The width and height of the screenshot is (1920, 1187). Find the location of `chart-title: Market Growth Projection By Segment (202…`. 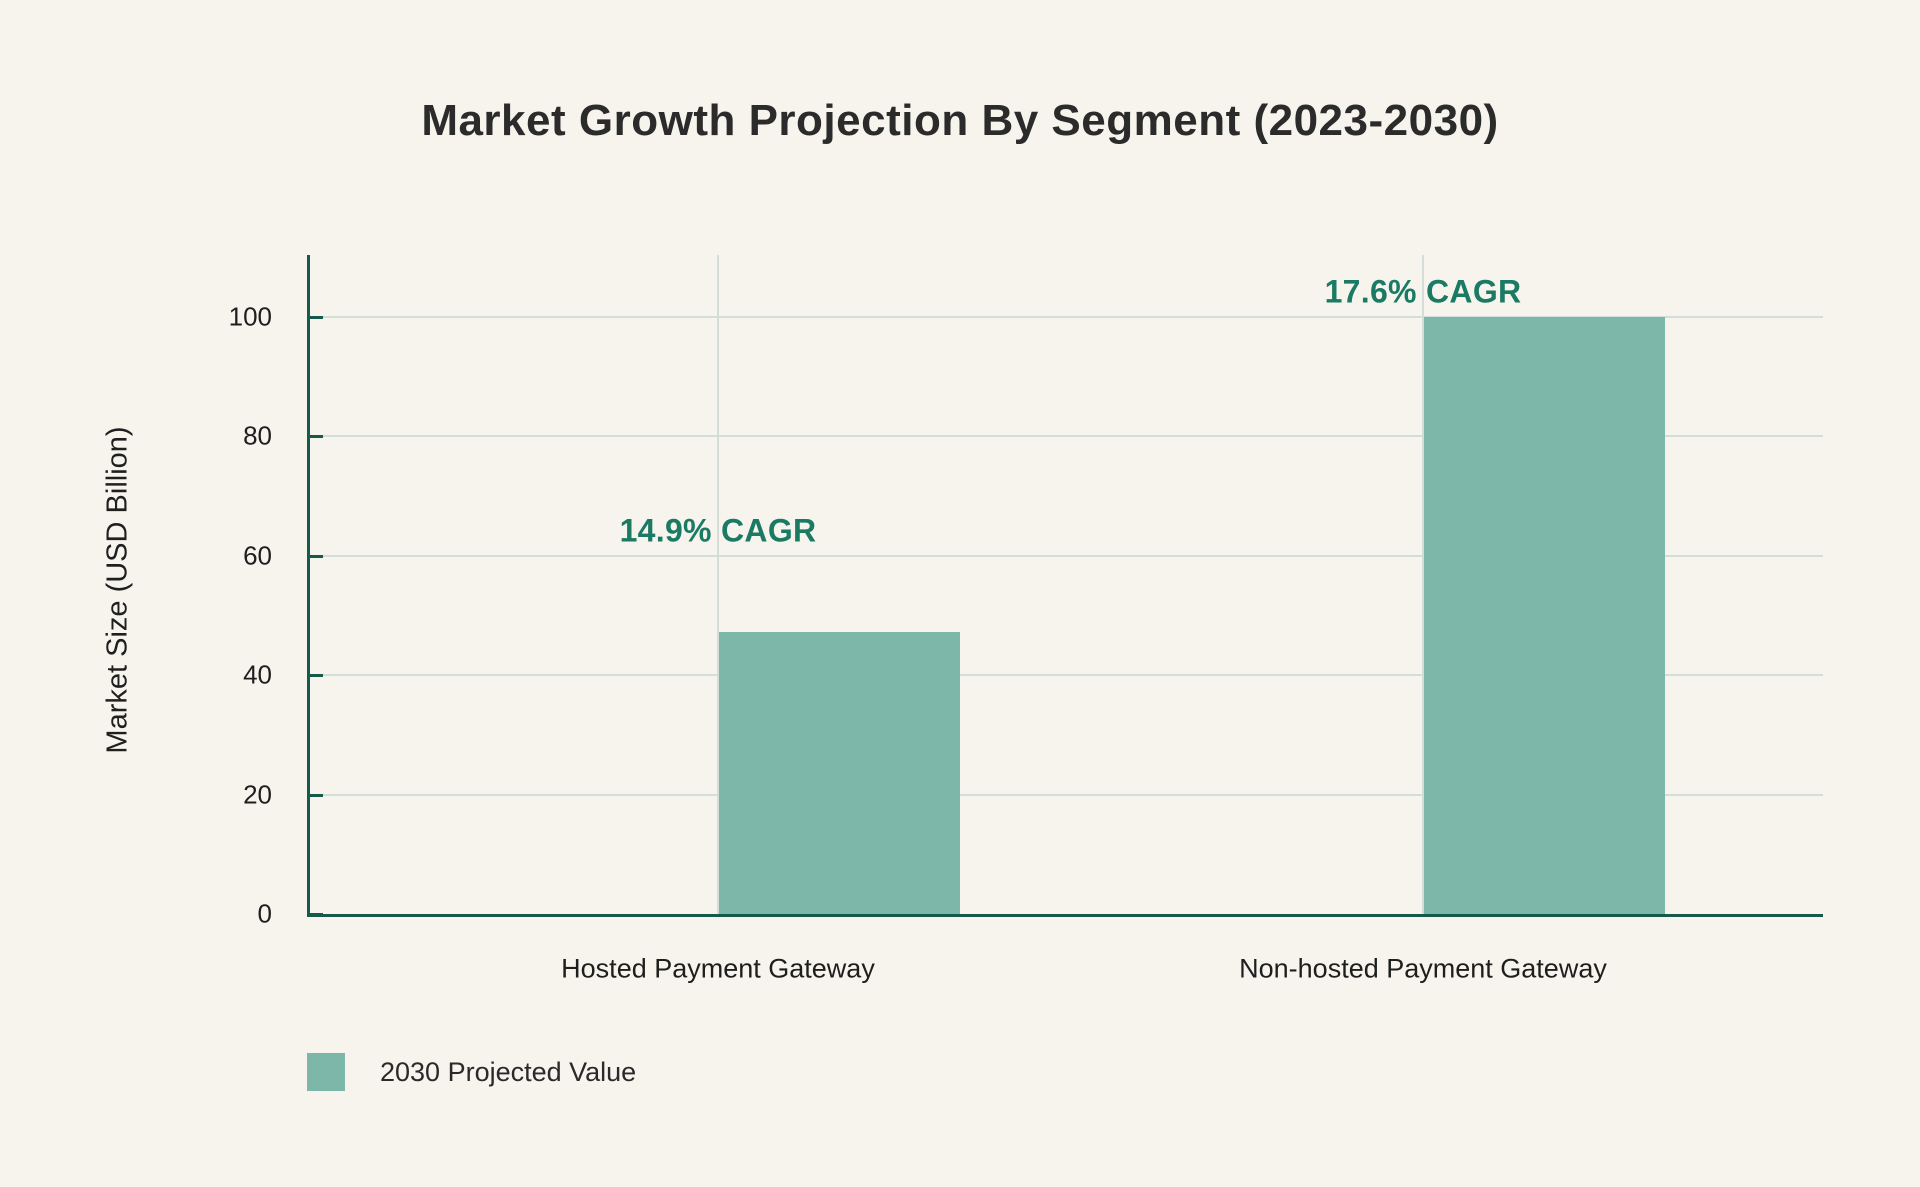

chart-title: Market Growth Projection By Segment (202… is located at coordinates (960, 120).